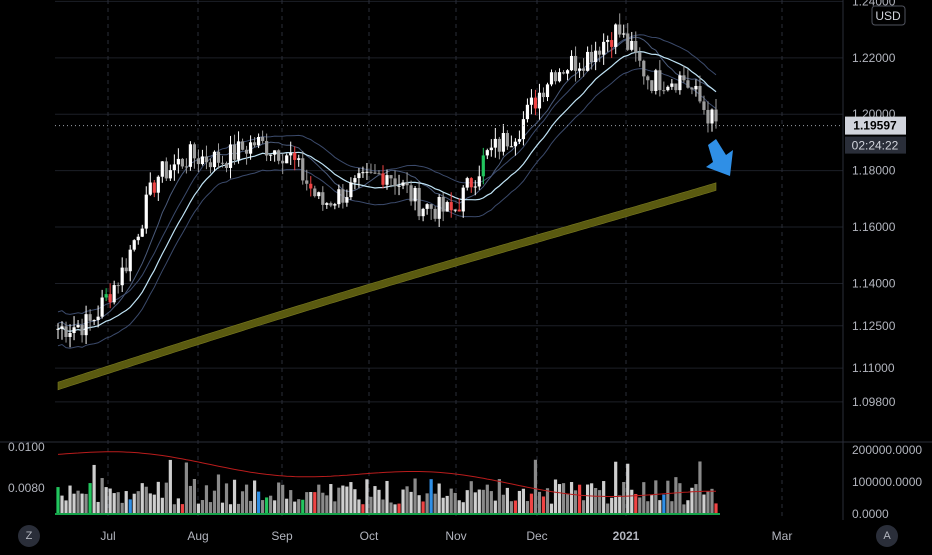 The height and width of the screenshot is (555, 932). Describe the element at coordinates (874, 227) in the screenshot. I see `price-tick-label: 1.16000` at that location.